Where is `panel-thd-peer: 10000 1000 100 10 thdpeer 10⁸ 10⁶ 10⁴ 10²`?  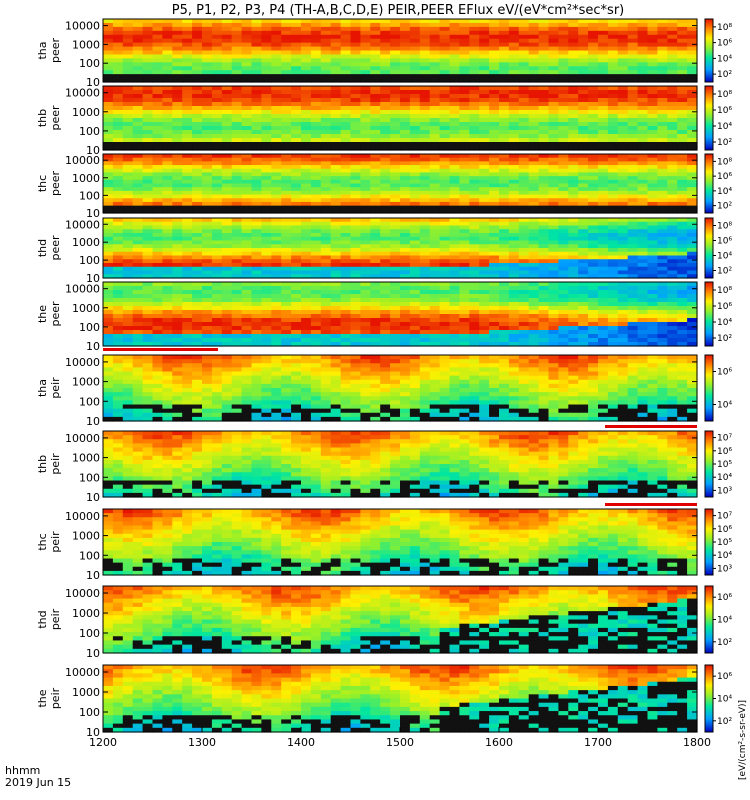
panel-thd-peer: 10000 1000 100 10 thdpeer 10⁸ 10⁶ 10⁴ 10² is located at coordinates (384, 251).